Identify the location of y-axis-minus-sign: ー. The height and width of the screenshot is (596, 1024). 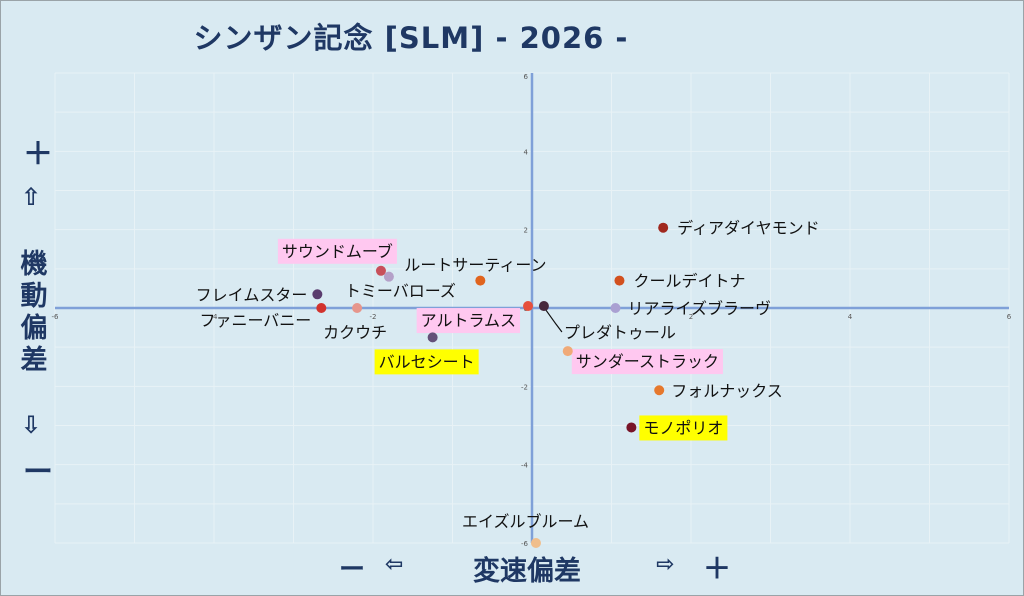
(38, 472).